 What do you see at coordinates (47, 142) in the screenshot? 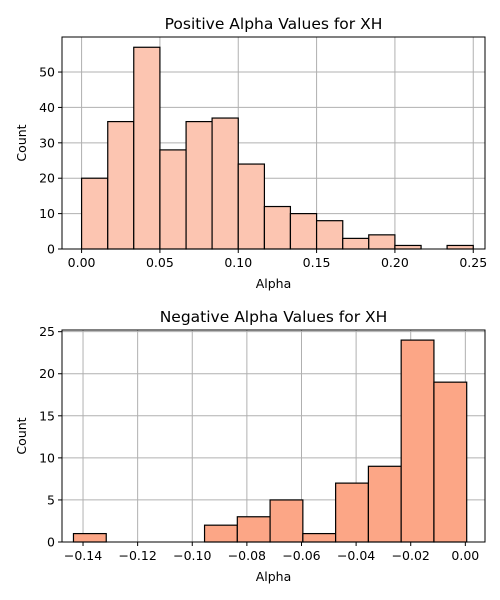
I see `pos-ytick-label-3: 30` at bounding box center [47, 142].